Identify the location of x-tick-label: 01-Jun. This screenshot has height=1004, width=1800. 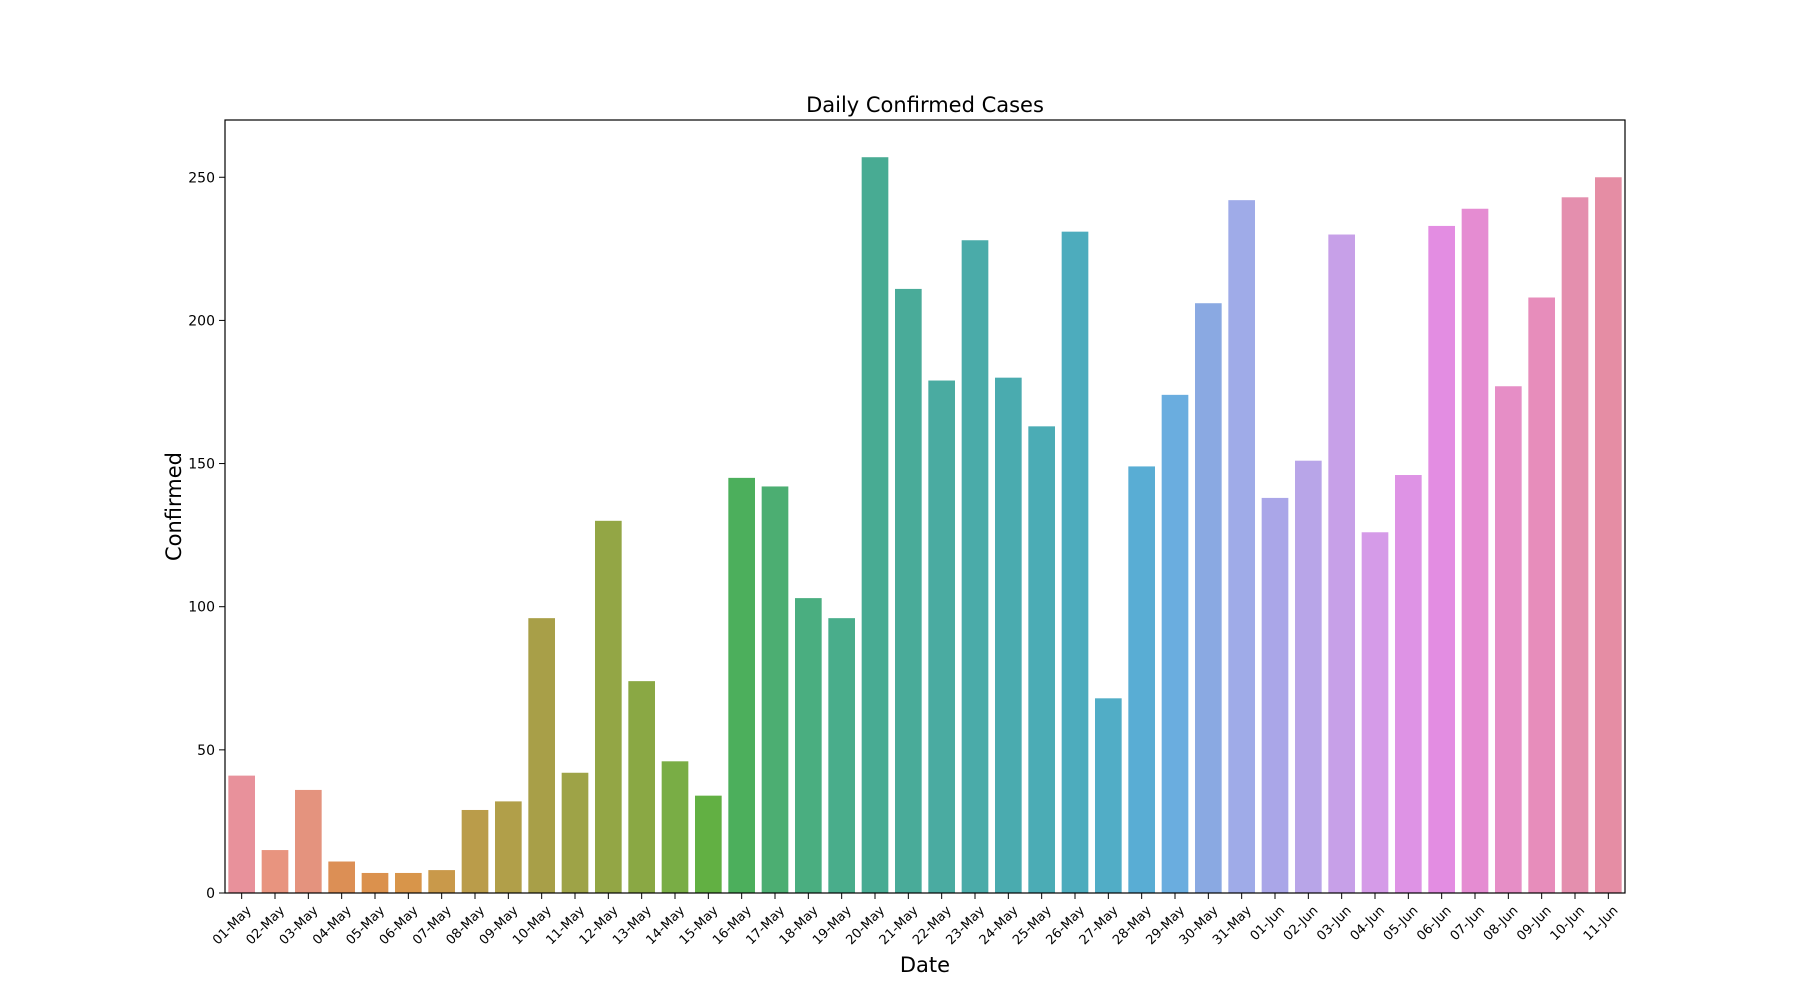
(1268, 923).